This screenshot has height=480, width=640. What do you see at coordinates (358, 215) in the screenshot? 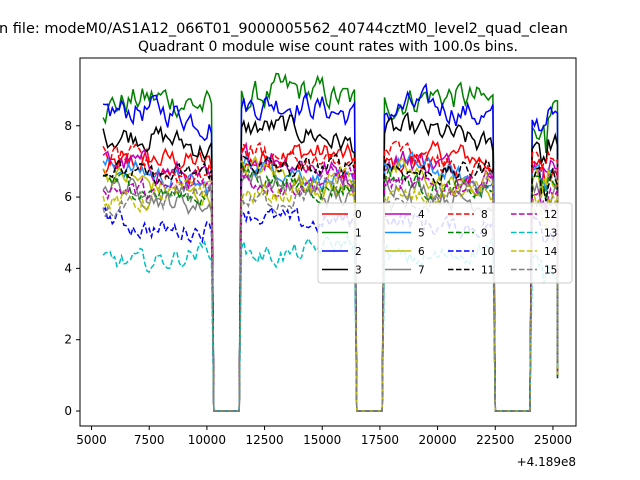
I see `legend-label: 0` at bounding box center [358, 215].